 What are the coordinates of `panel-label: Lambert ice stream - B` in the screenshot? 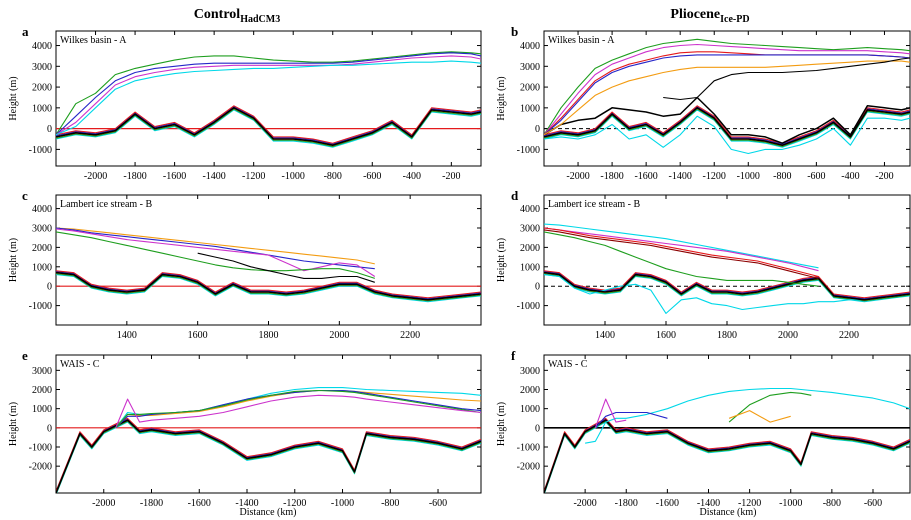 It's located at (594, 204).